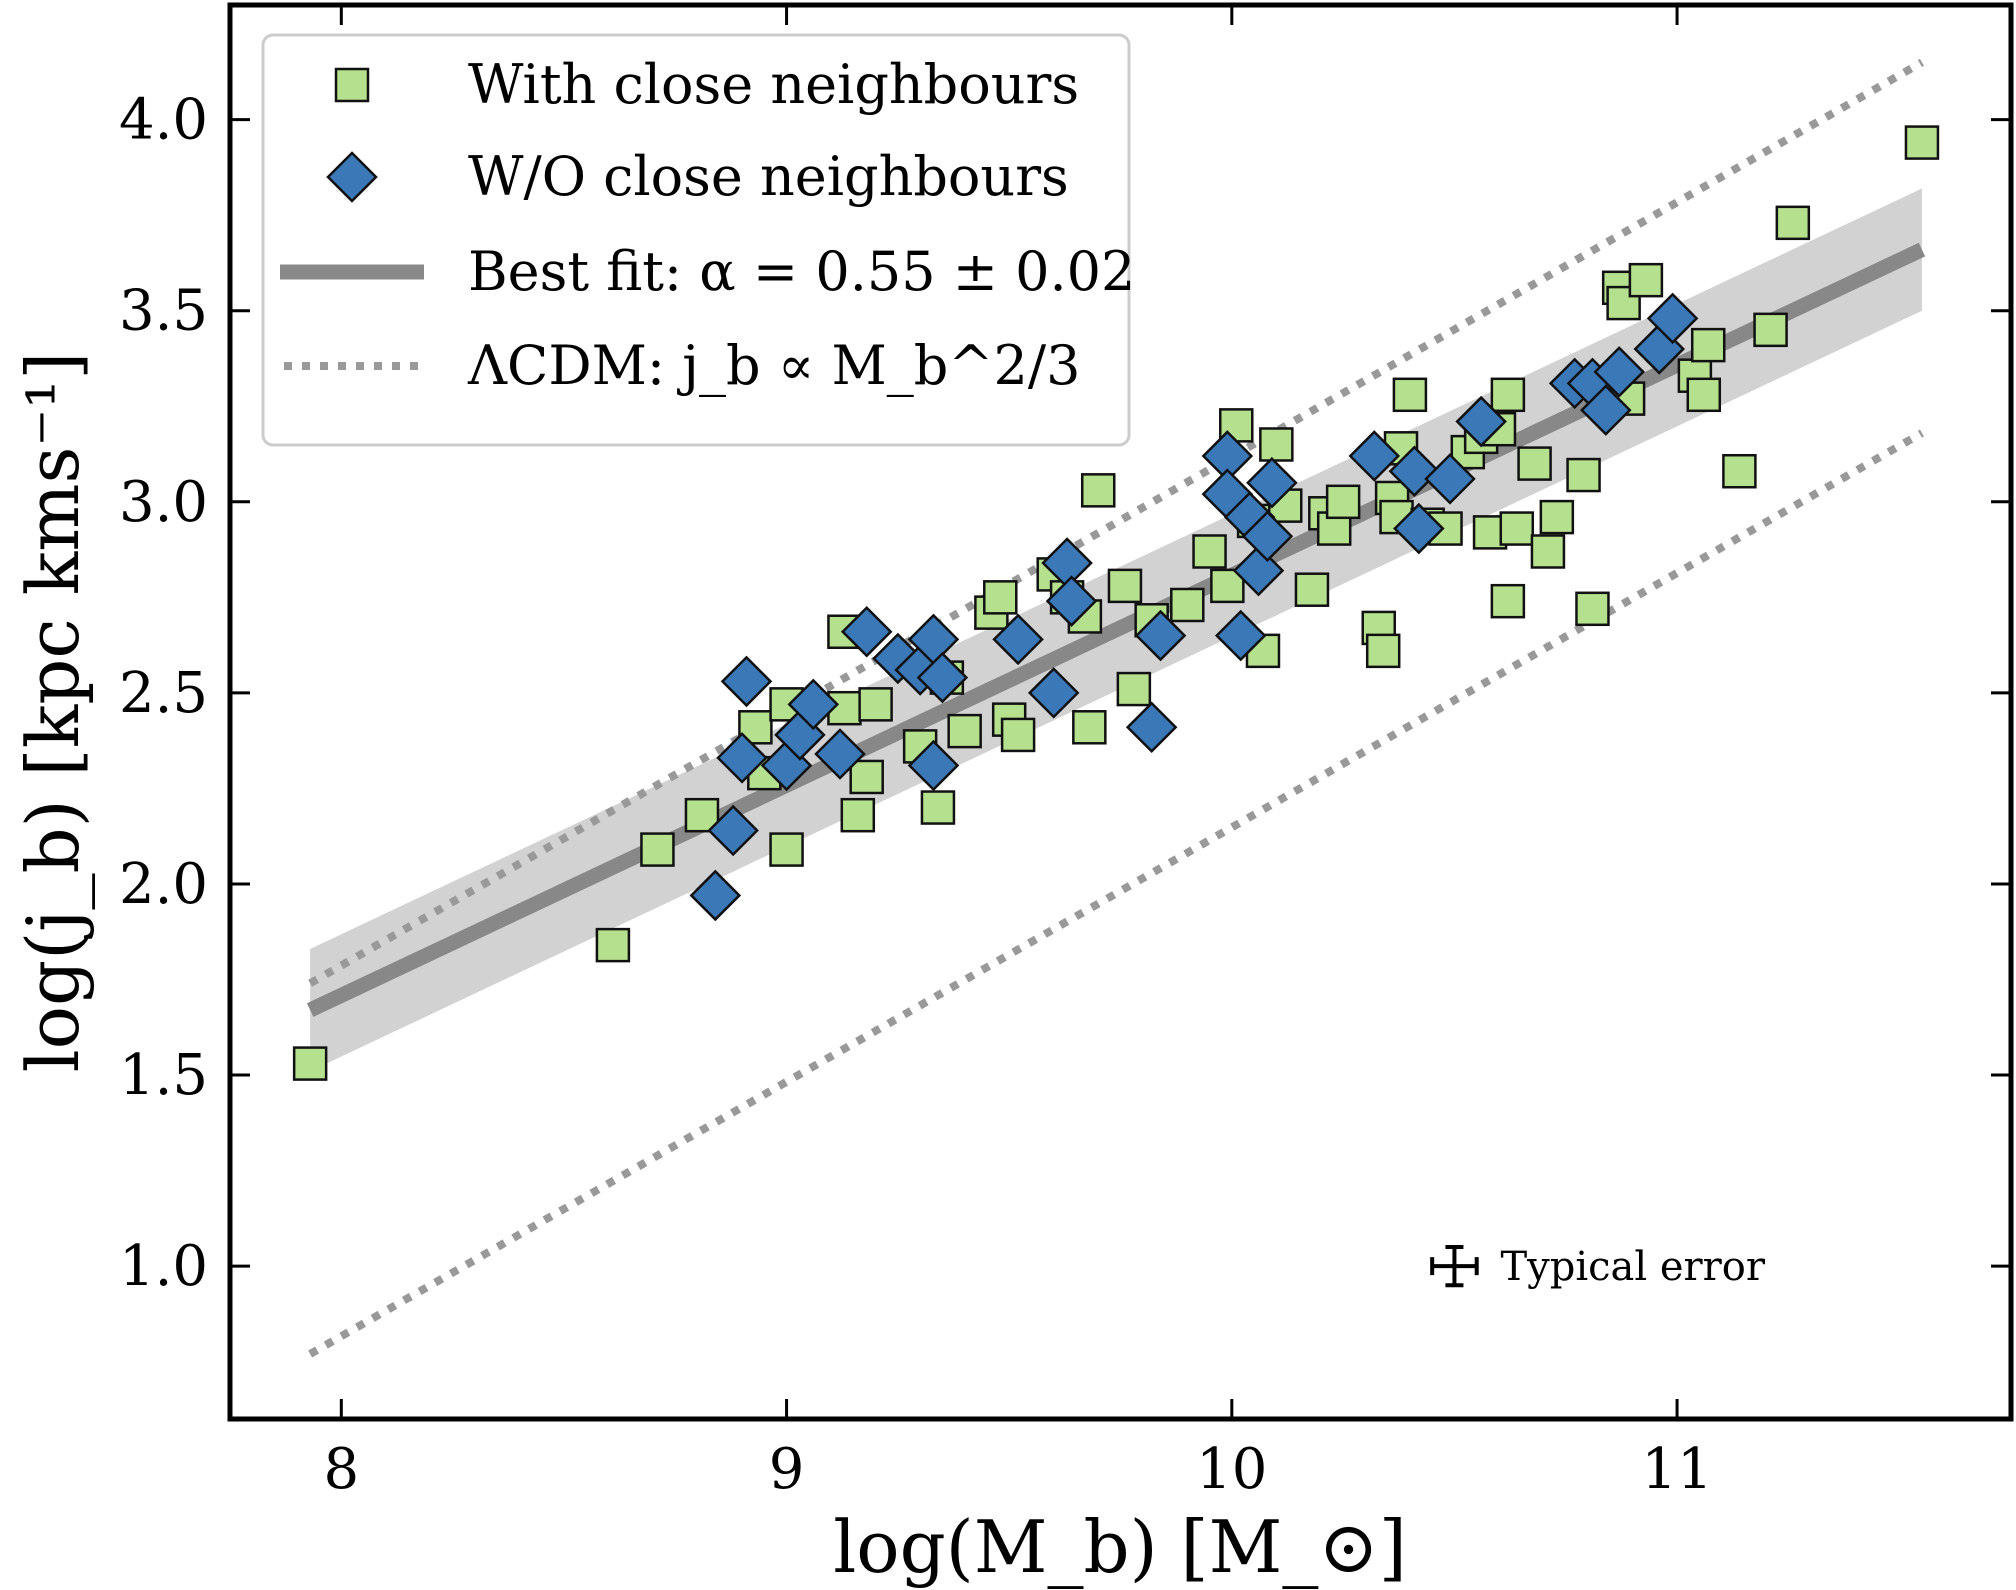  I want to click on x-axis-label: log(M_b) [M_⊙], so click(1120, 1547).